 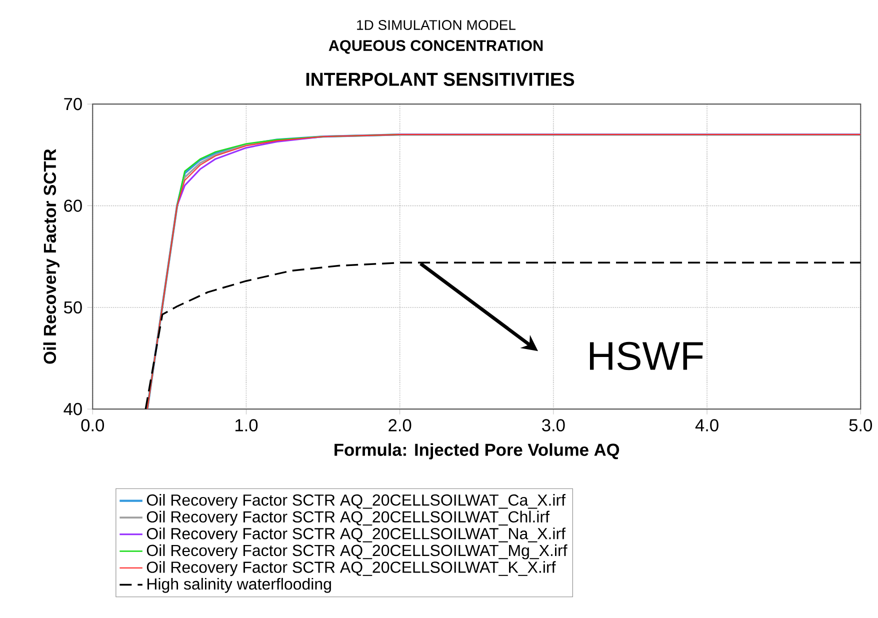 What do you see at coordinates (246, 425) in the screenshot?
I see `x-tick-label: 1.0` at bounding box center [246, 425].